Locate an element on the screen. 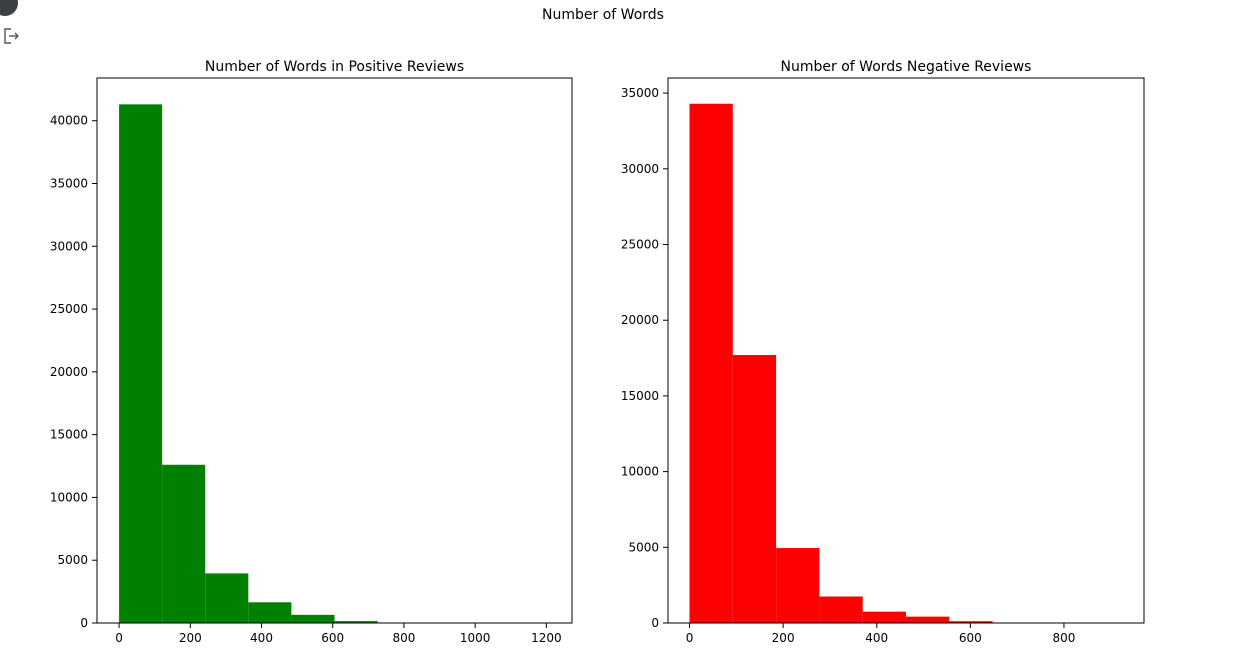 The width and height of the screenshot is (1257, 670). x-axis-positive: 0 200 400 600 800 1000 1200 is located at coordinates (338, 634).